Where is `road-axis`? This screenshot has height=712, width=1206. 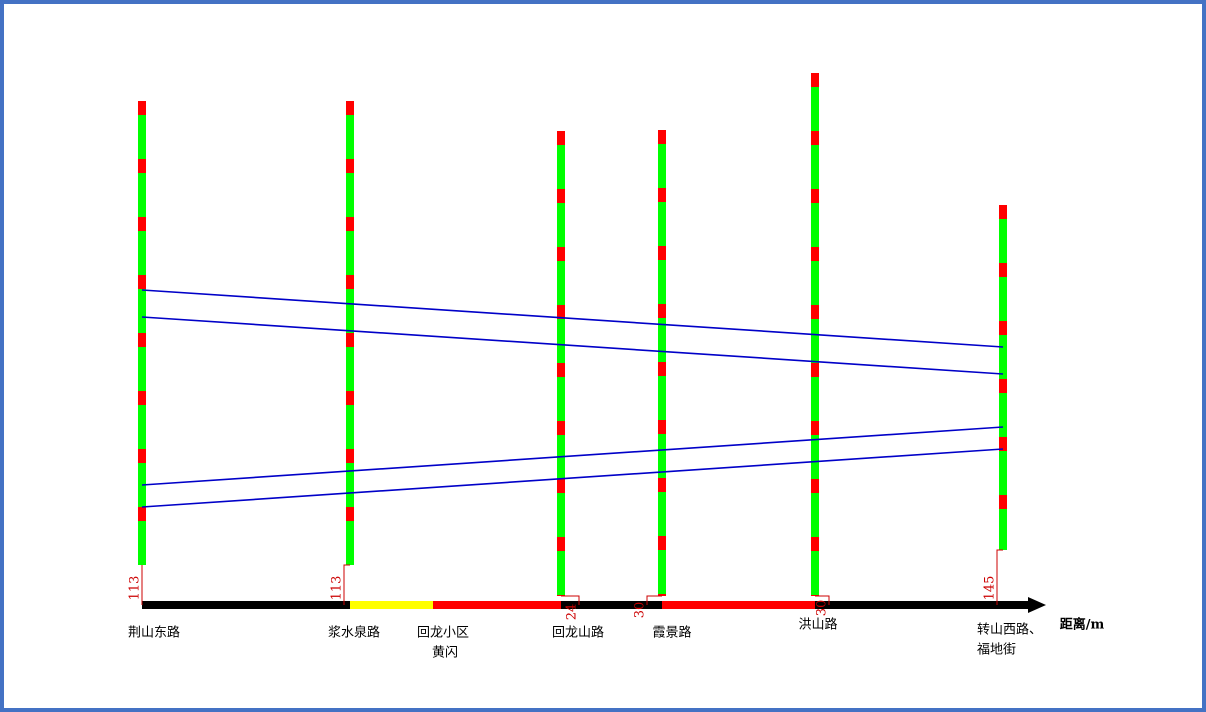 road-axis is located at coordinates (594, 605).